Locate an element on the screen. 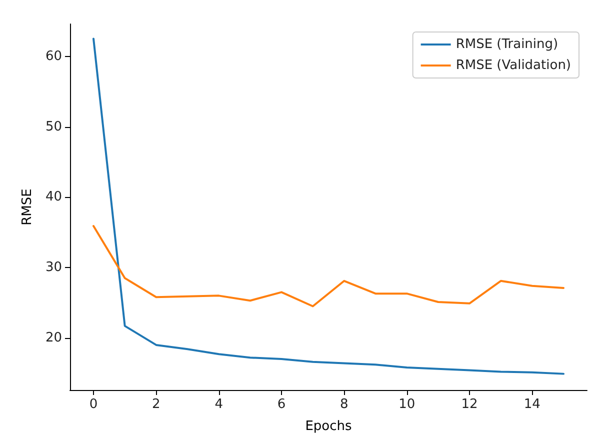 The height and width of the screenshot is (446, 599). y-tick-label: 20 is located at coordinates (53, 338).